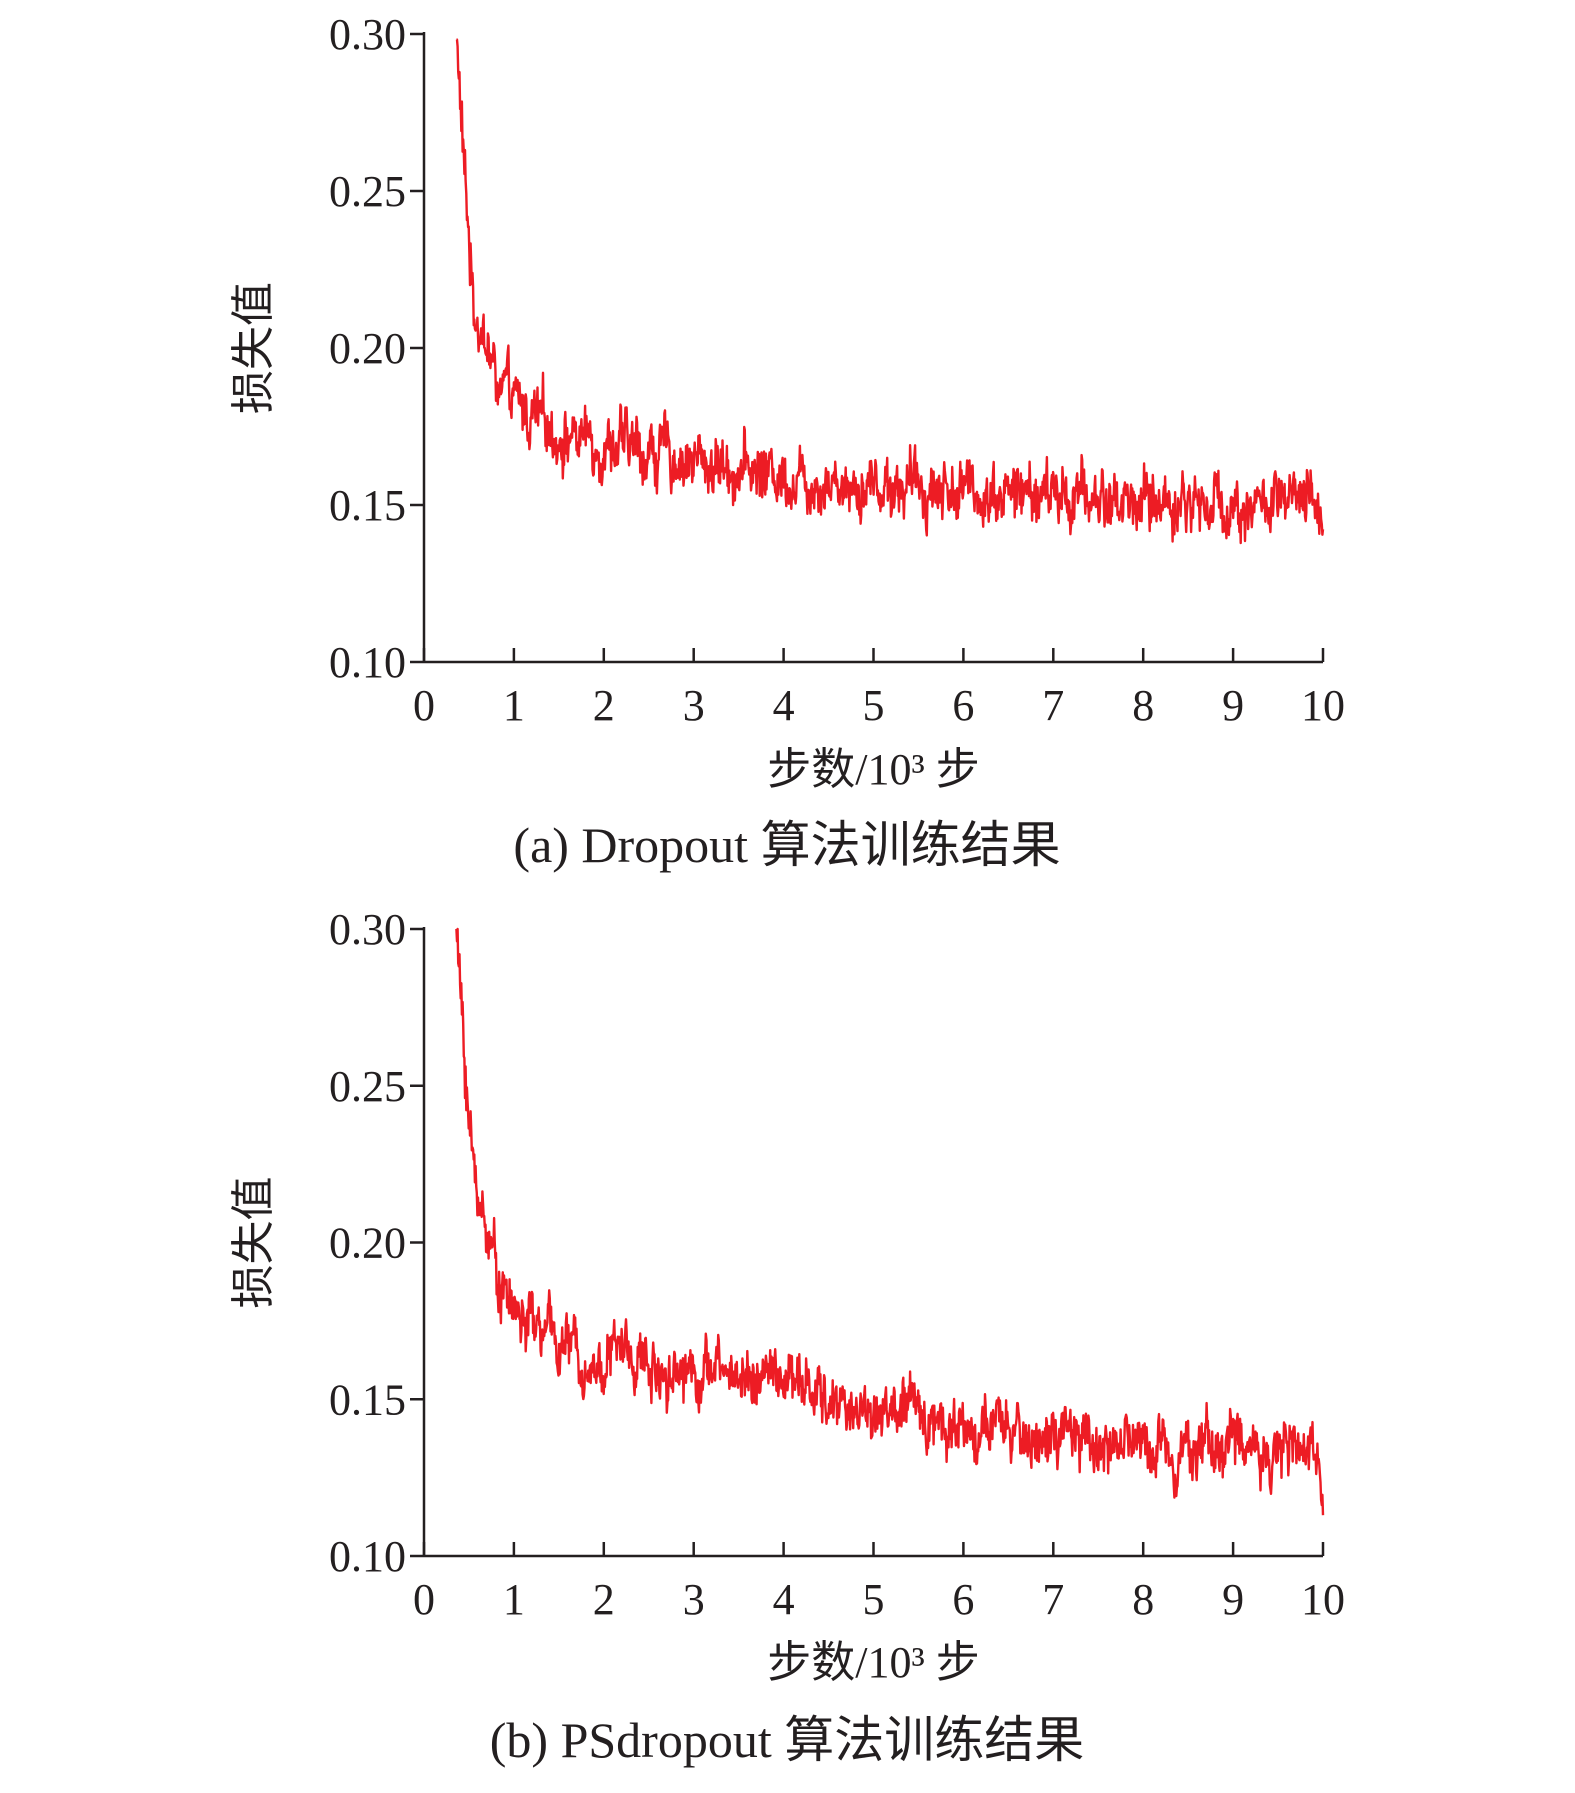 The image size is (1575, 1793). I want to click on chart-caption: (a) Dropout 算法训练结果, so click(786, 845).